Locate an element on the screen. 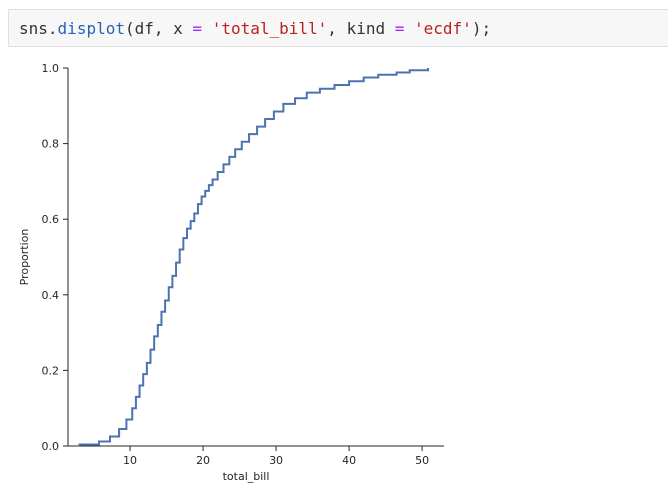  code-token: (df, x is located at coordinates (158, 28).